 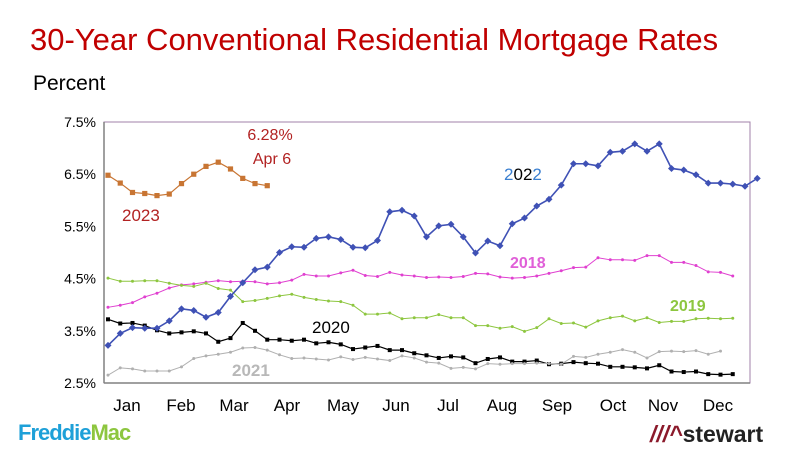 What do you see at coordinates (272, 159) in the screenshot?
I see `annotation-latest-date: Apr 6` at bounding box center [272, 159].